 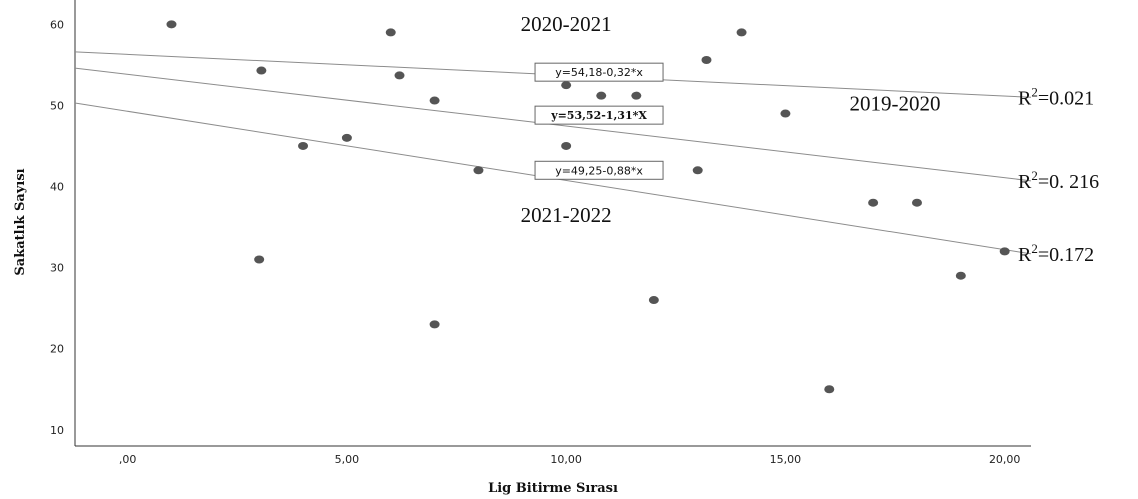 I want to click on r-squared-labels: R2=0.021 R2=0. 216 R2=0.172, so click(x=1058, y=175).